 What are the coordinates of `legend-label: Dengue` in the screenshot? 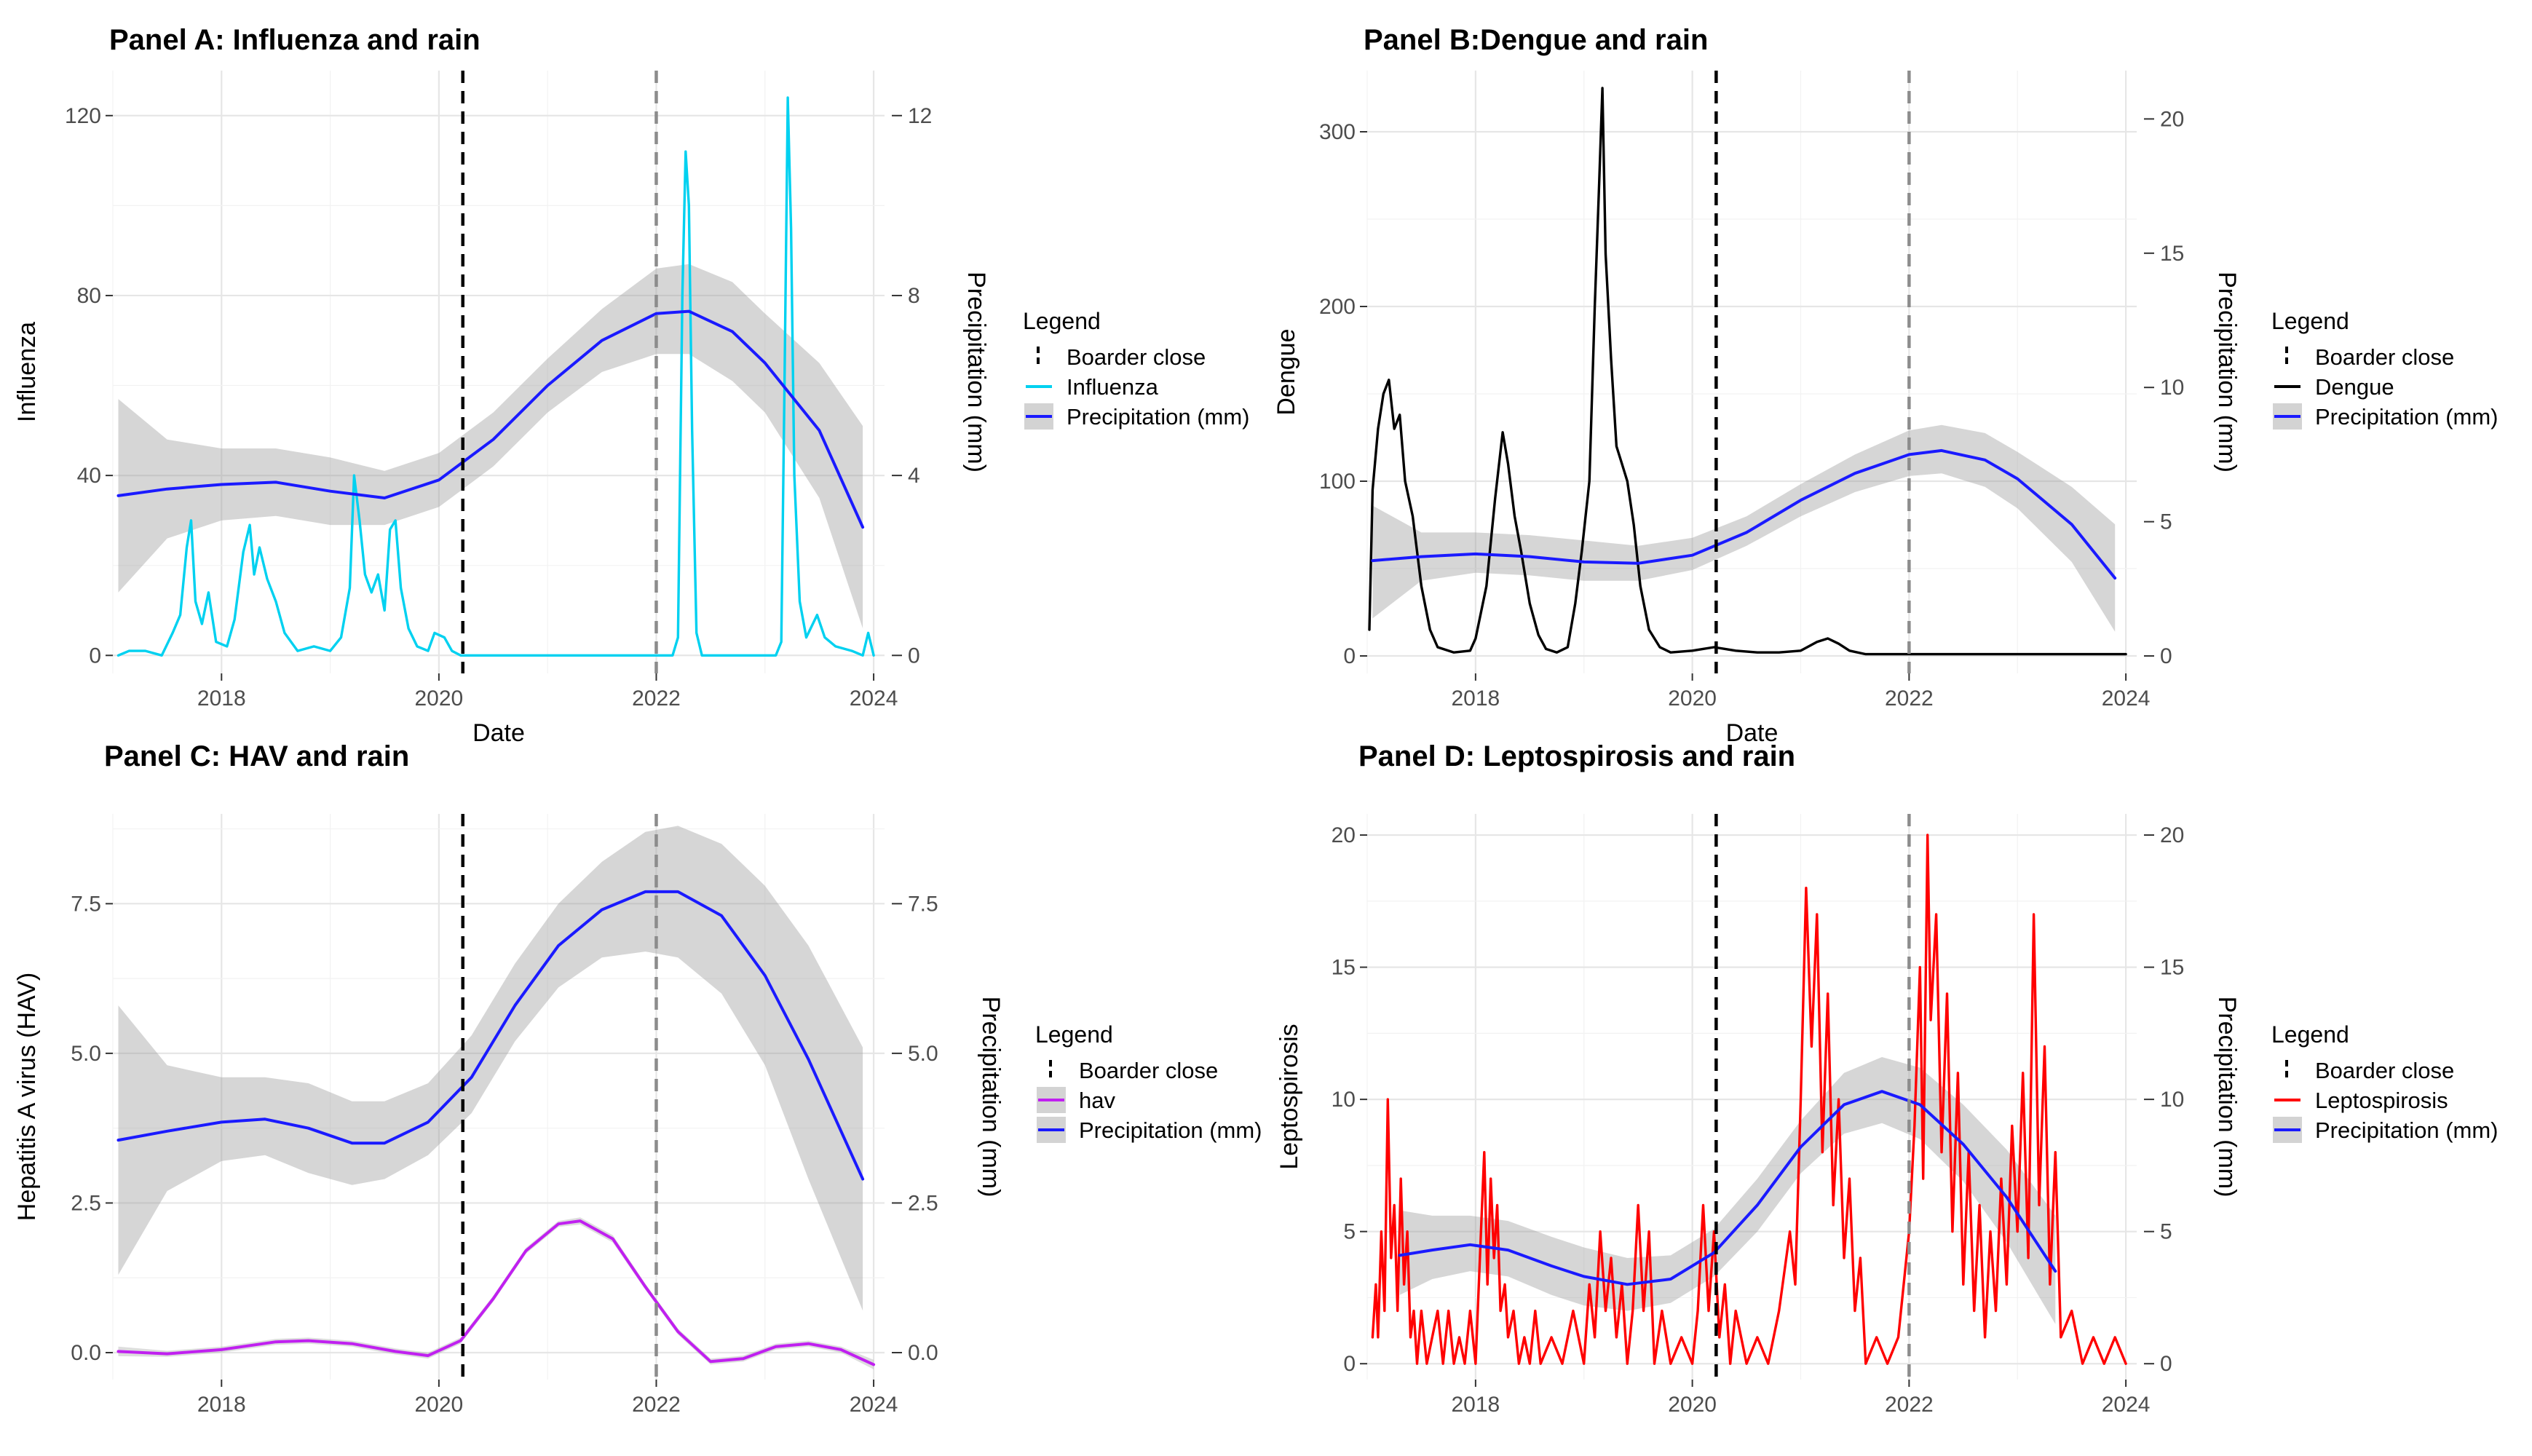 It's located at (2354, 387).